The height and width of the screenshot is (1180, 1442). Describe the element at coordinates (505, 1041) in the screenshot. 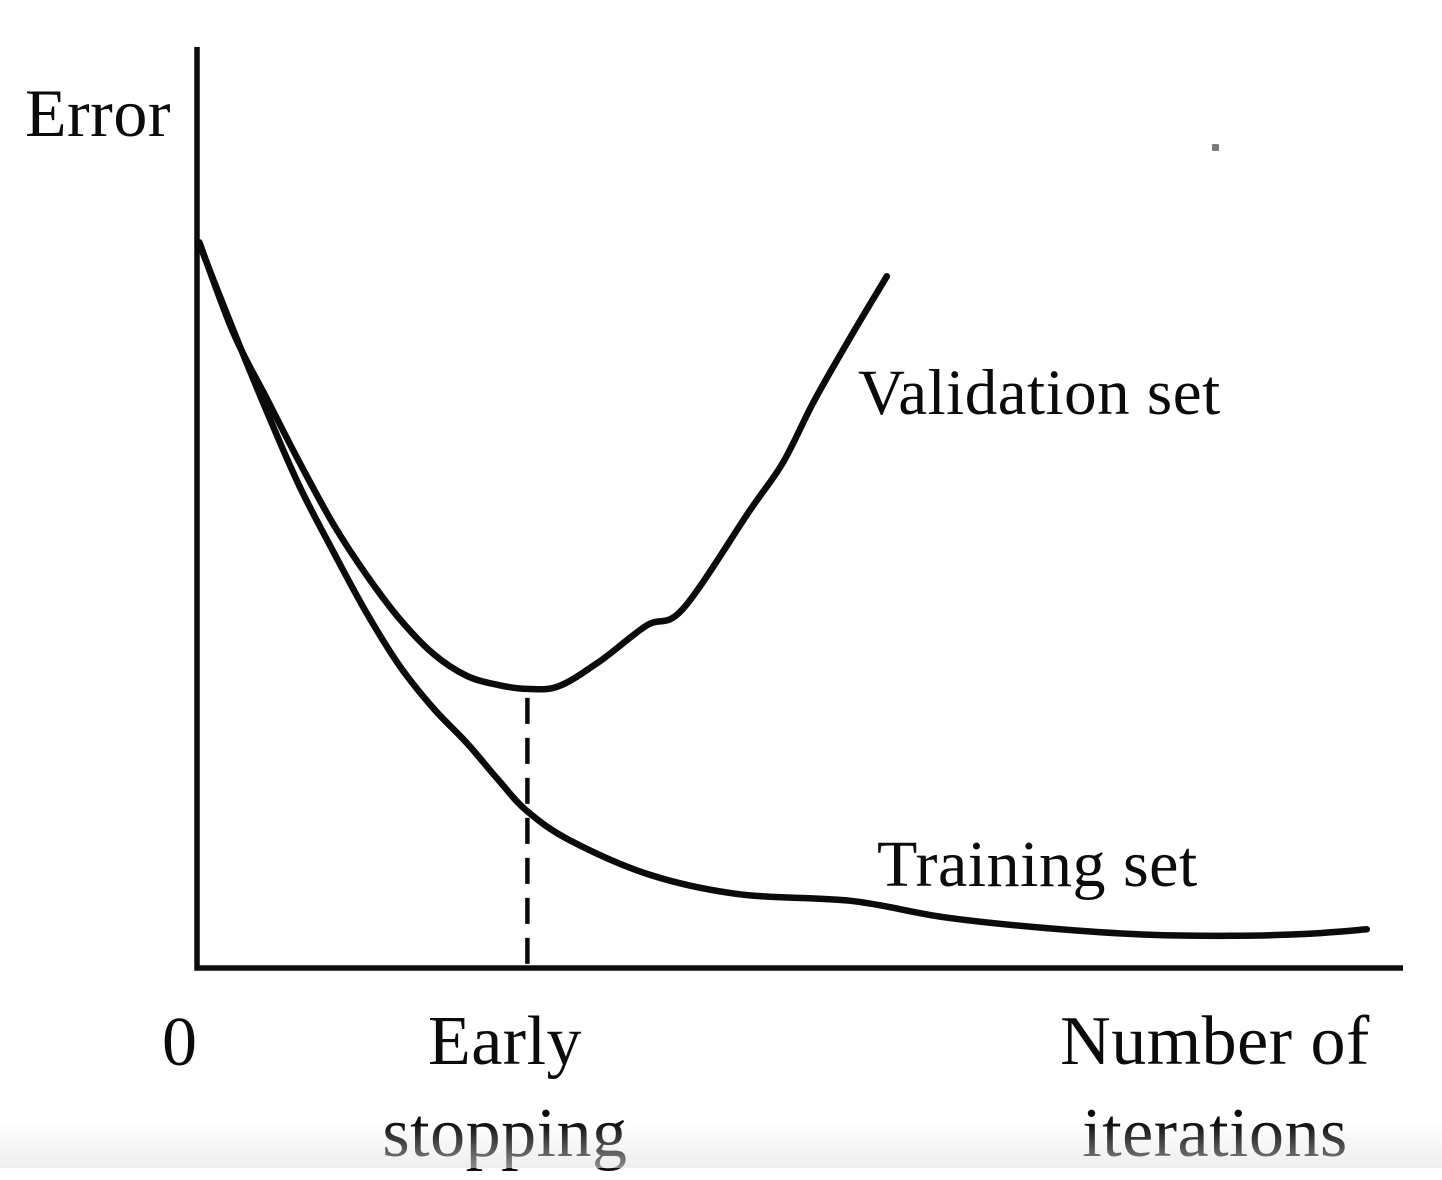

I see `early-stopping-label-line1: Early` at that location.